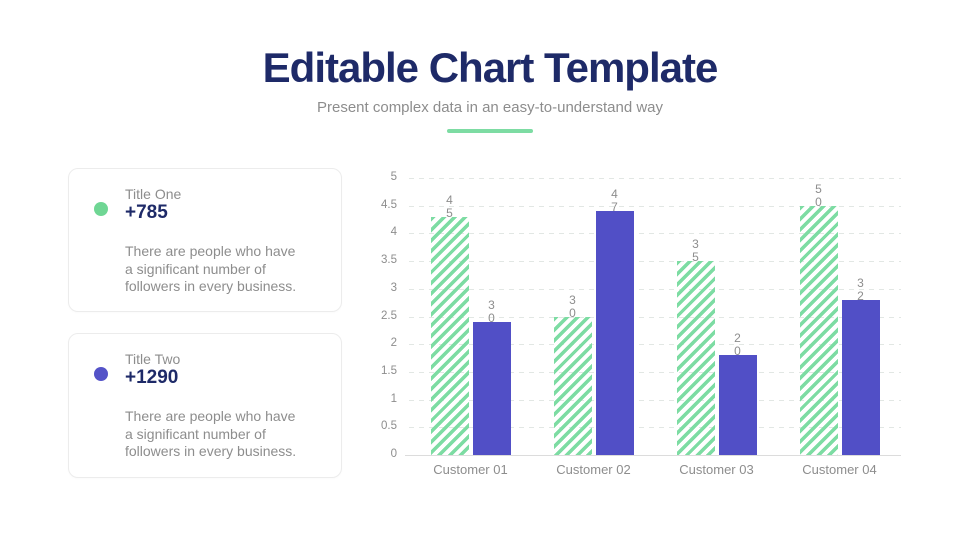 This screenshot has width=980, height=551. I want to click on bar-value-label: 5 0, so click(818, 195).